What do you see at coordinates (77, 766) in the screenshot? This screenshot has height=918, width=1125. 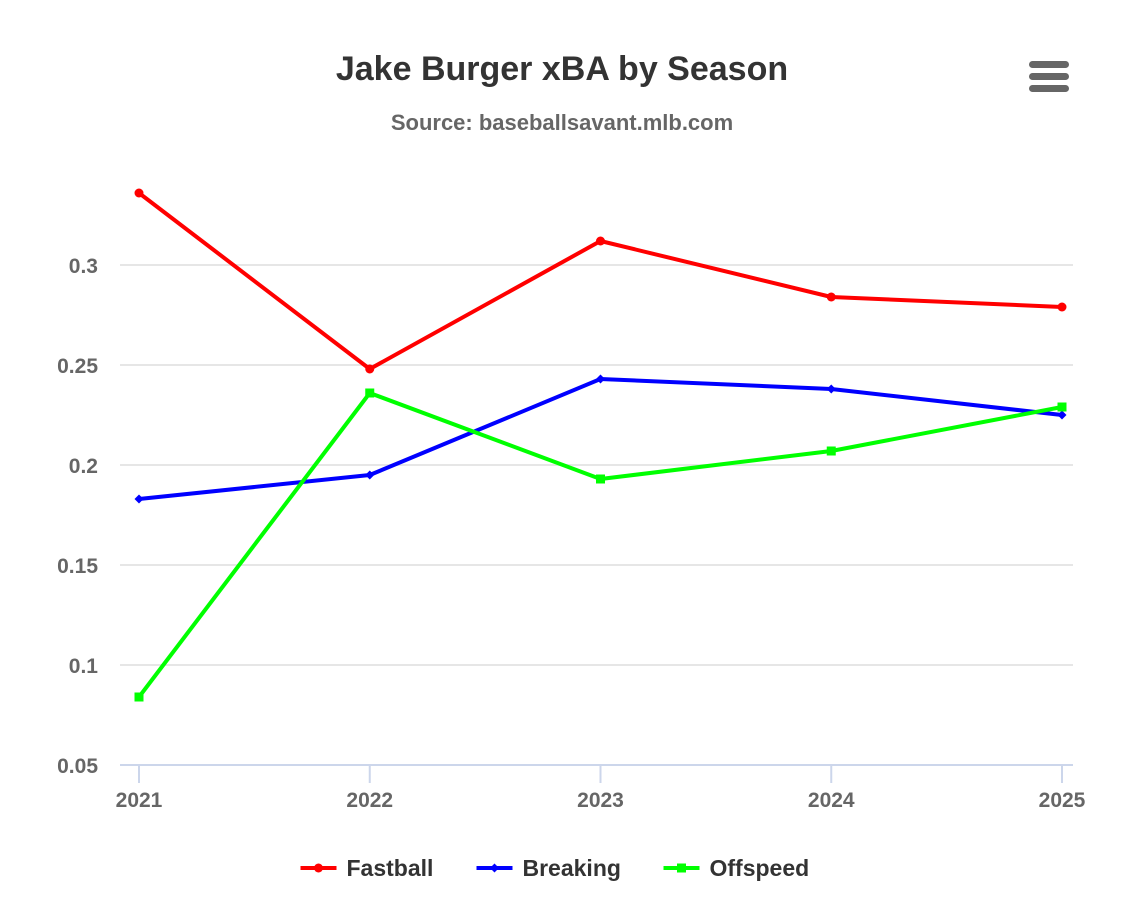 I see `y-tick-label: 0.05` at bounding box center [77, 766].